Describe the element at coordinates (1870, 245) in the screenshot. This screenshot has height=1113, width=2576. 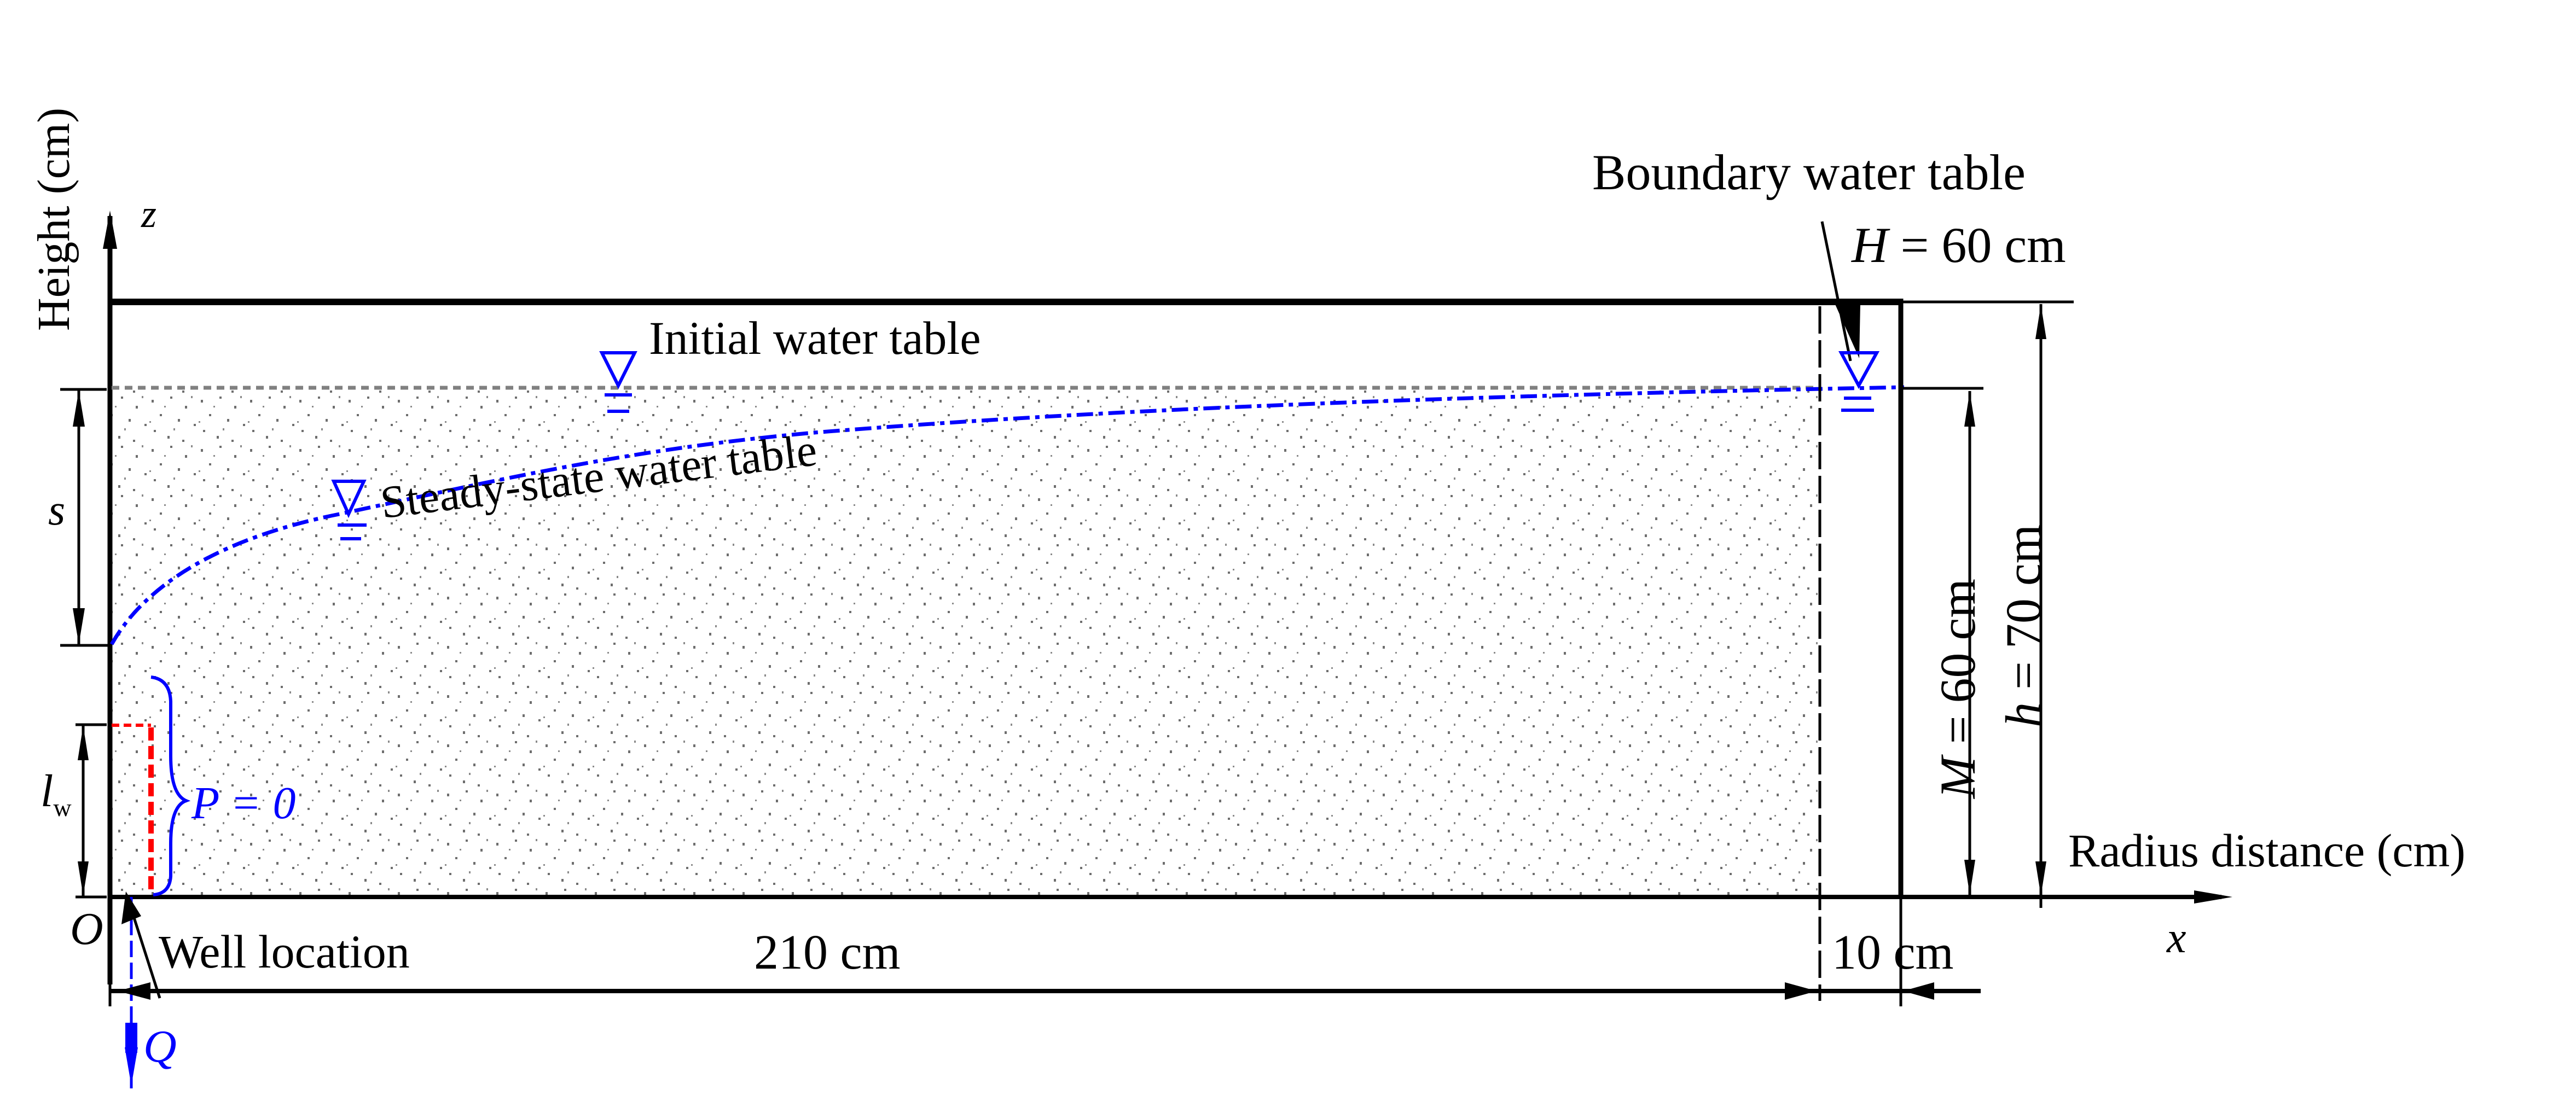
I see `boundary-head-symbol: H` at that location.